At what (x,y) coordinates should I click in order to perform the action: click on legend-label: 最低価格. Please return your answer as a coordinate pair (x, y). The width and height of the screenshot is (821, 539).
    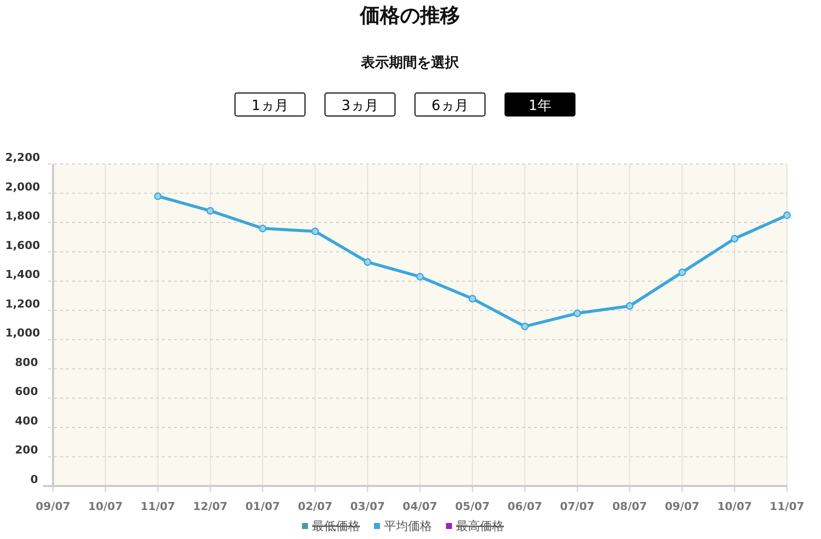
    Looking at the image, I should click on (336, 526).